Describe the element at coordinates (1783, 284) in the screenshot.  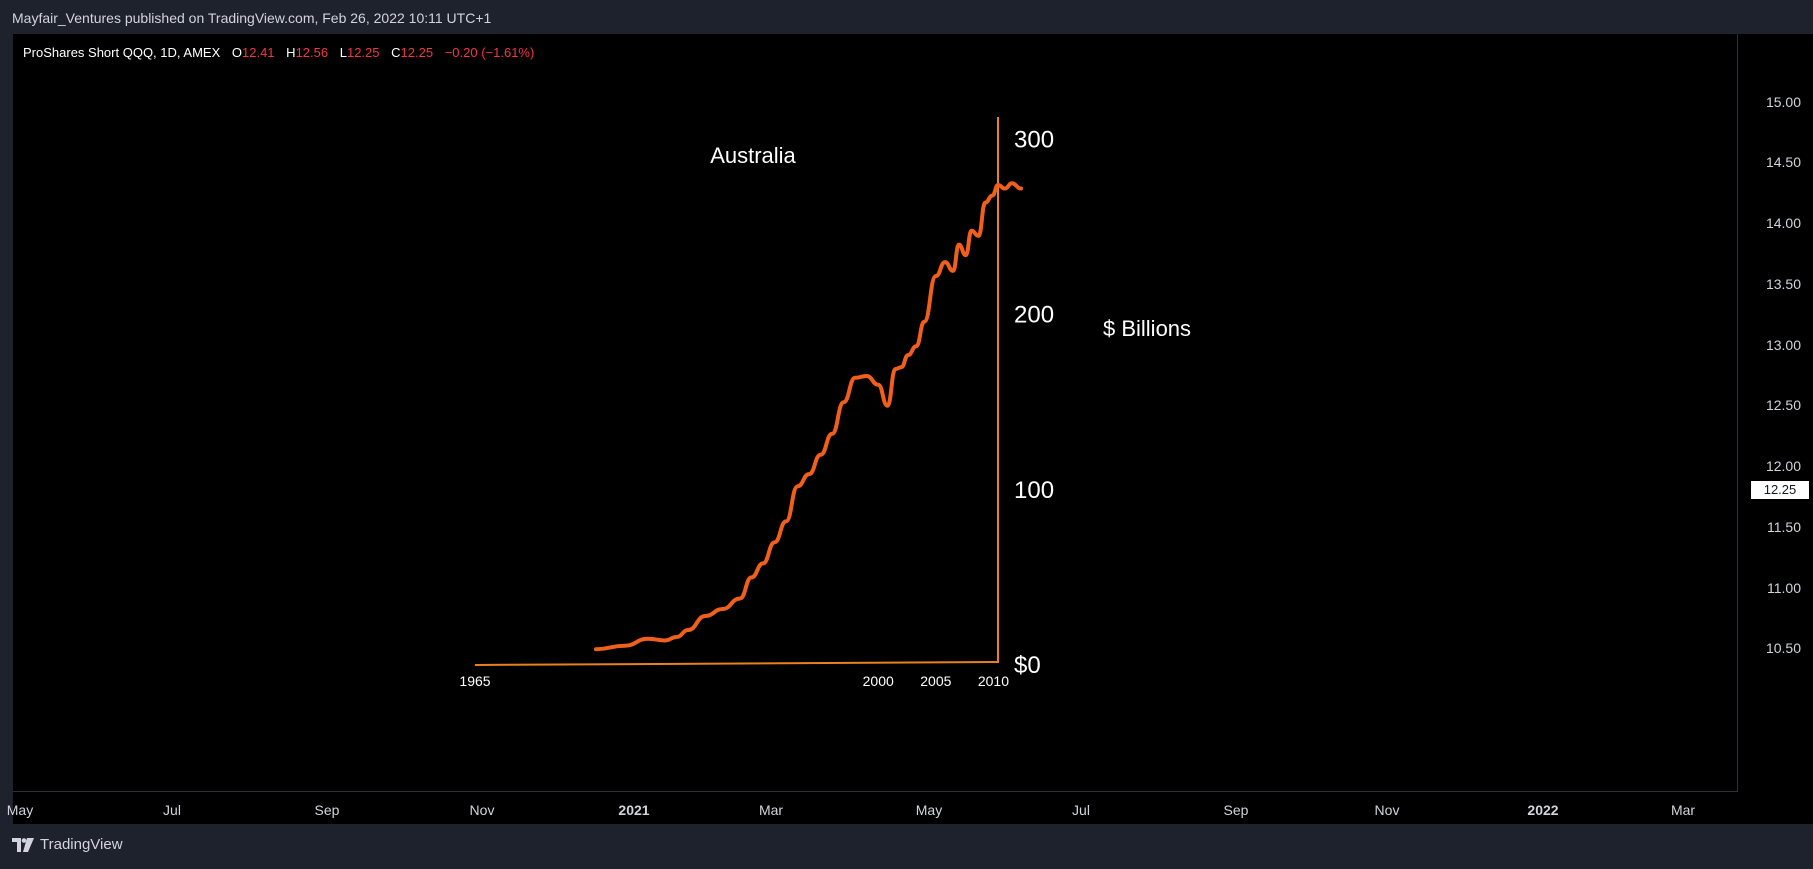
I see `price-tick: 13.50` at that location.